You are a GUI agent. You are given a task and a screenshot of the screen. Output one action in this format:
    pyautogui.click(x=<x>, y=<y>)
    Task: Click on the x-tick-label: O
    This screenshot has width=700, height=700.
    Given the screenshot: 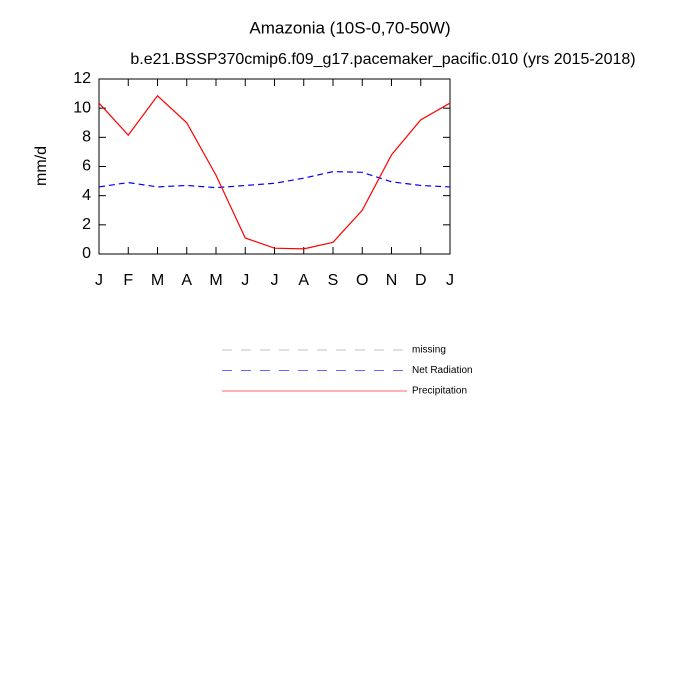 What is the action you would take?
    pyautogui.click(x=362, y=280)
    